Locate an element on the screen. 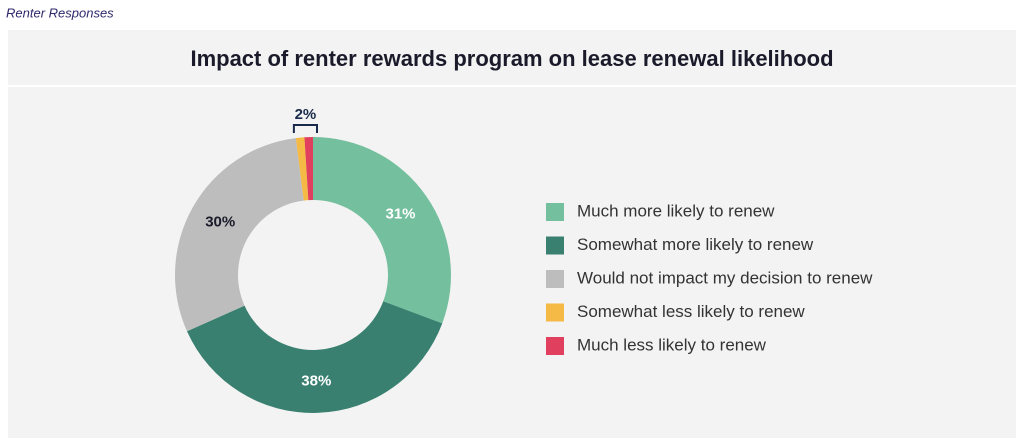 This screenshot has width=1024, height=447. slice-label: 31% is located at coordinates (400, 213).